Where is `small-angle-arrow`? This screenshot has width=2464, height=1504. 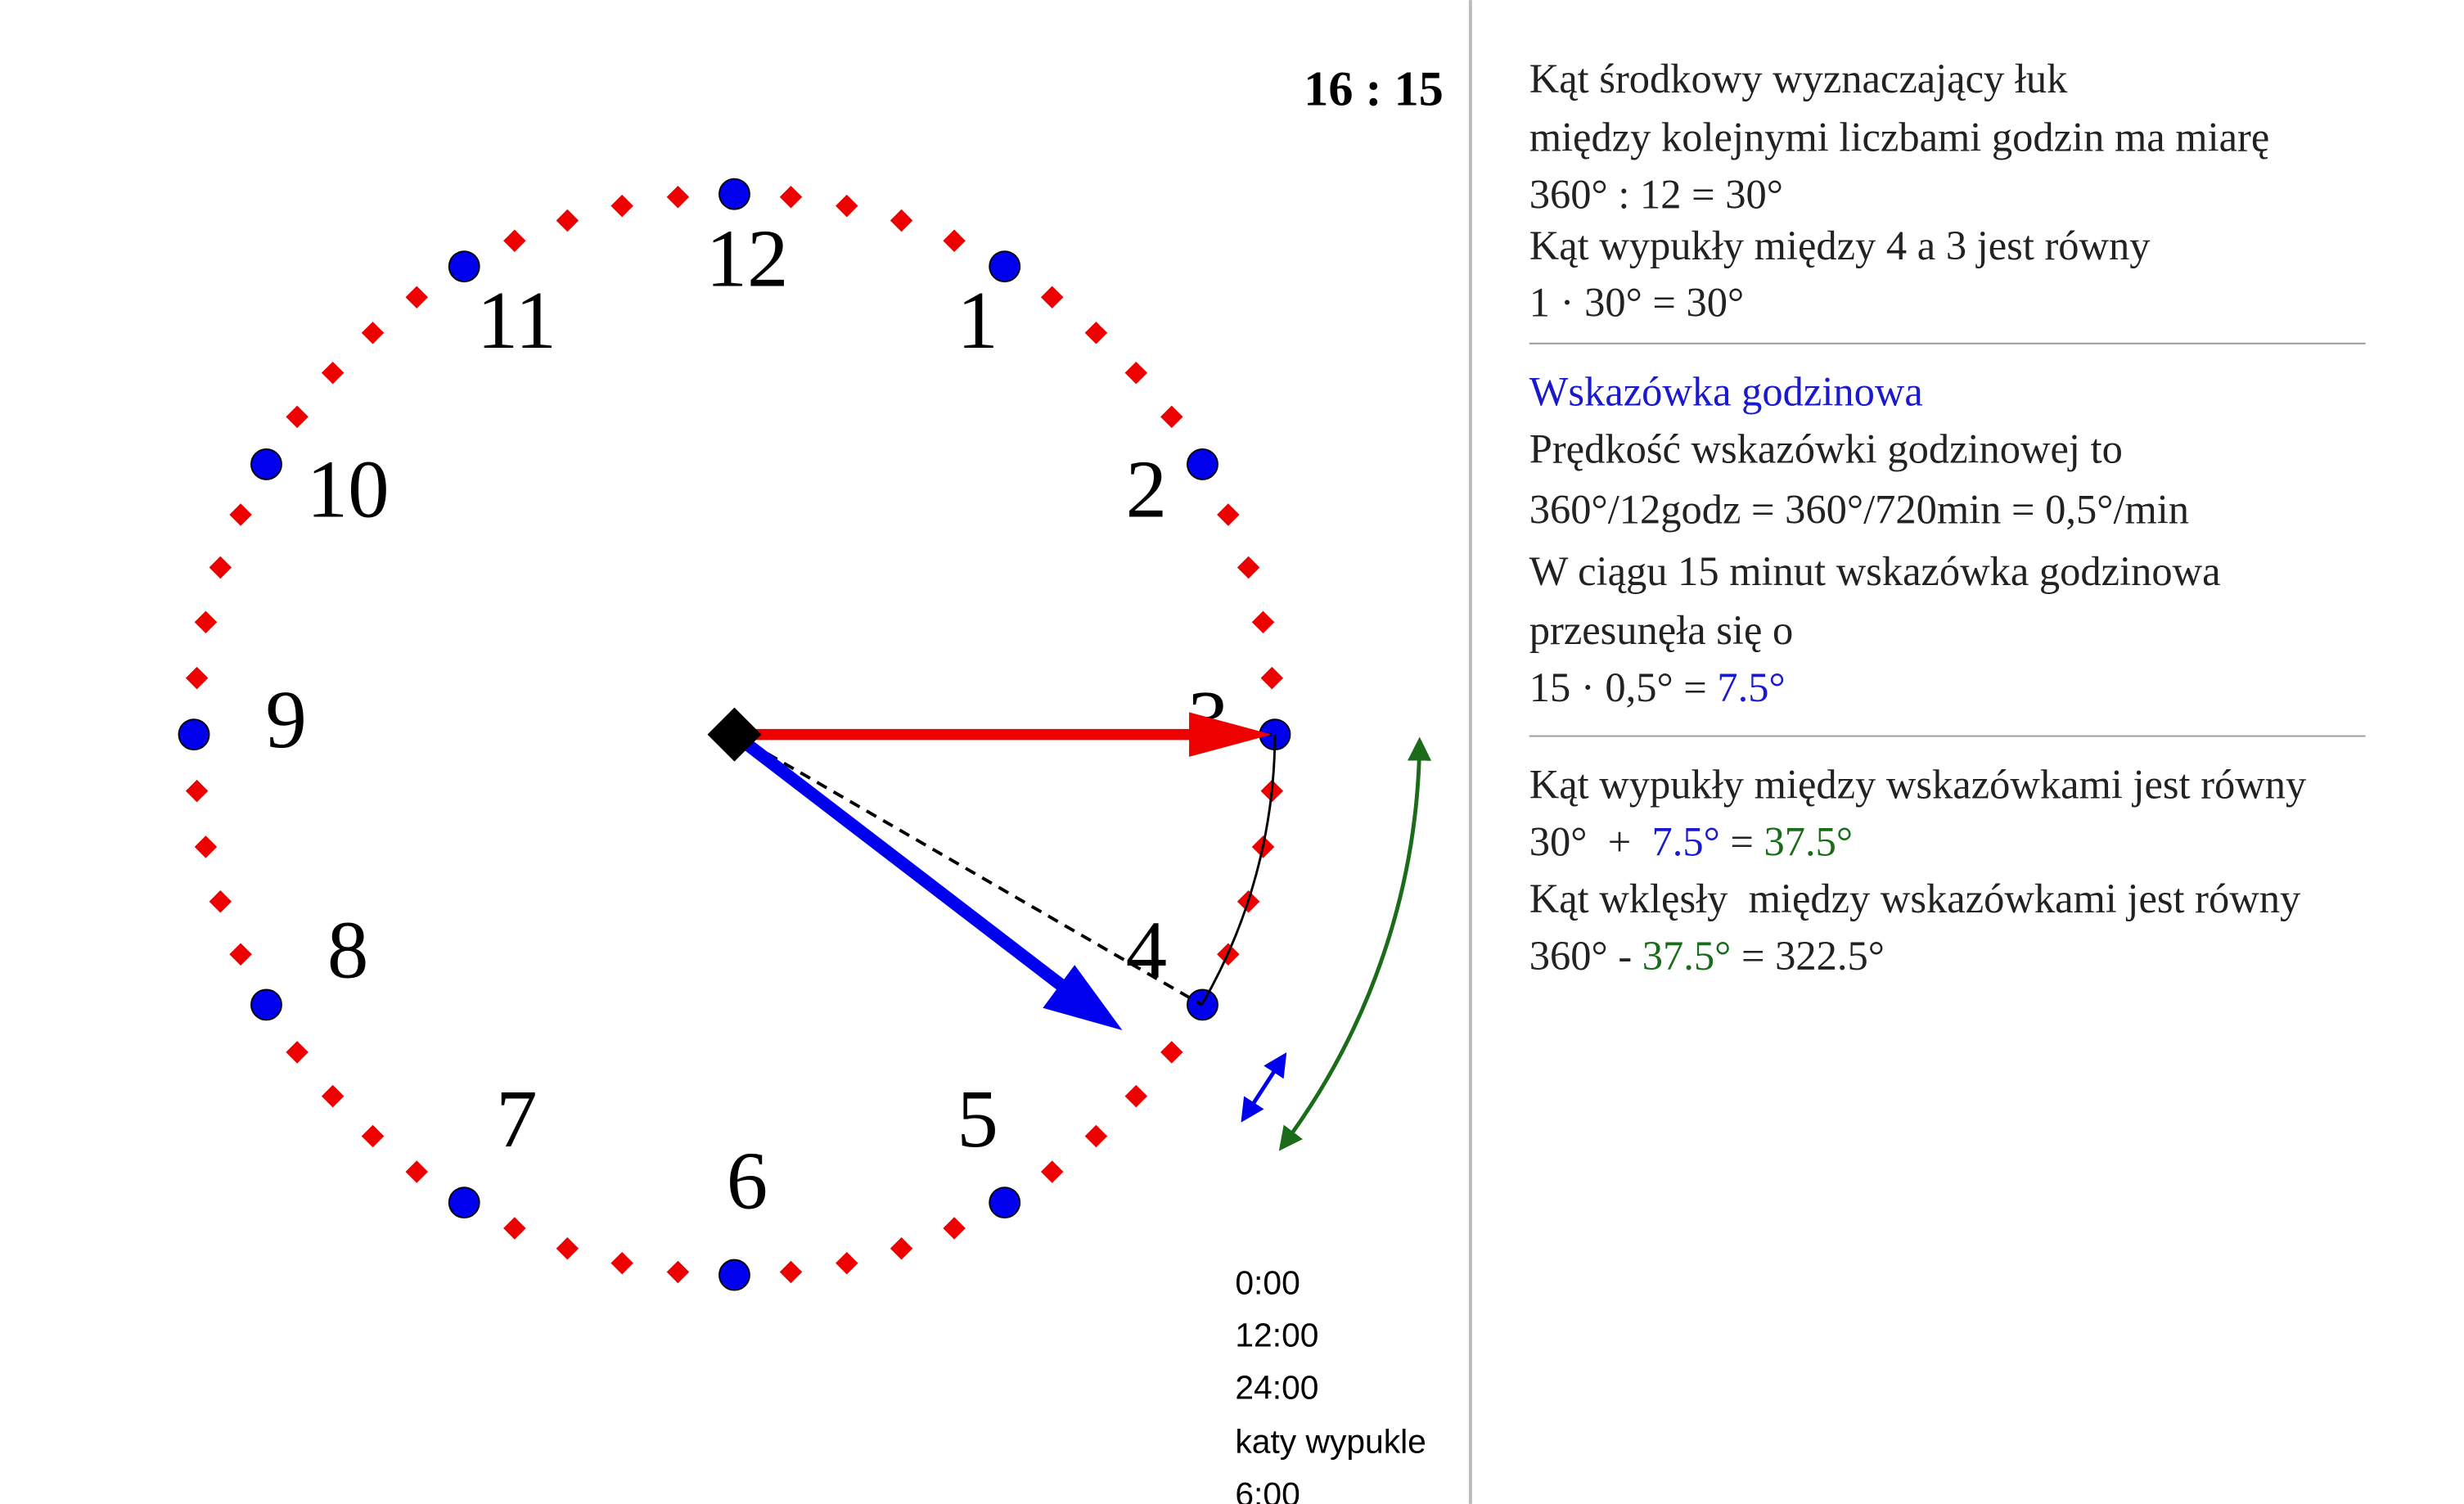 small-angle-arrow is located at coordinates (1264, 1087).